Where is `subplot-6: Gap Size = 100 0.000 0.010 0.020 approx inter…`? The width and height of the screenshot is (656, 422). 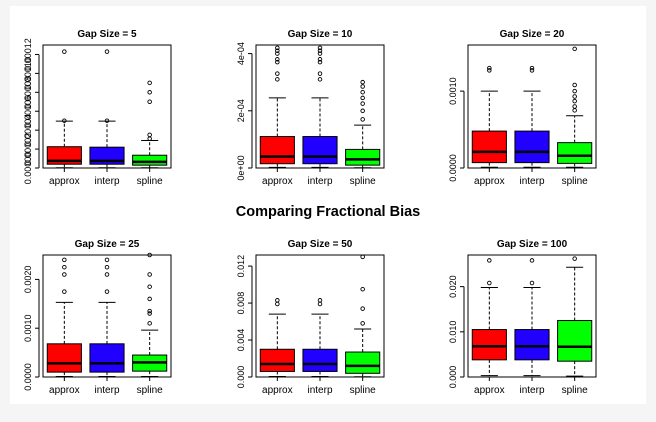 subplot-6: Gap Size = 100 0.000 0.010 0.020 approx inter… is located at coordinates (522, 317).